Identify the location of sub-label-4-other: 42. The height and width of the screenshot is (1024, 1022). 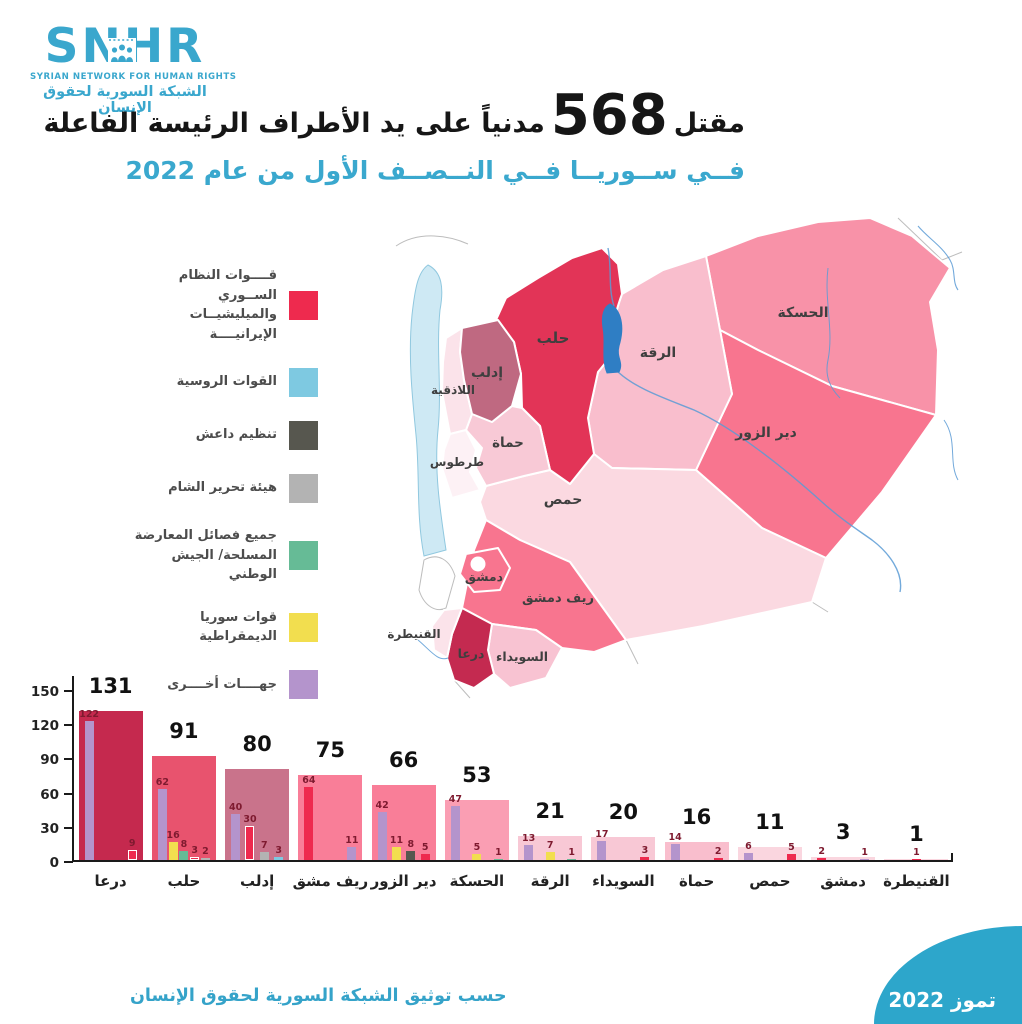
(382, 806).